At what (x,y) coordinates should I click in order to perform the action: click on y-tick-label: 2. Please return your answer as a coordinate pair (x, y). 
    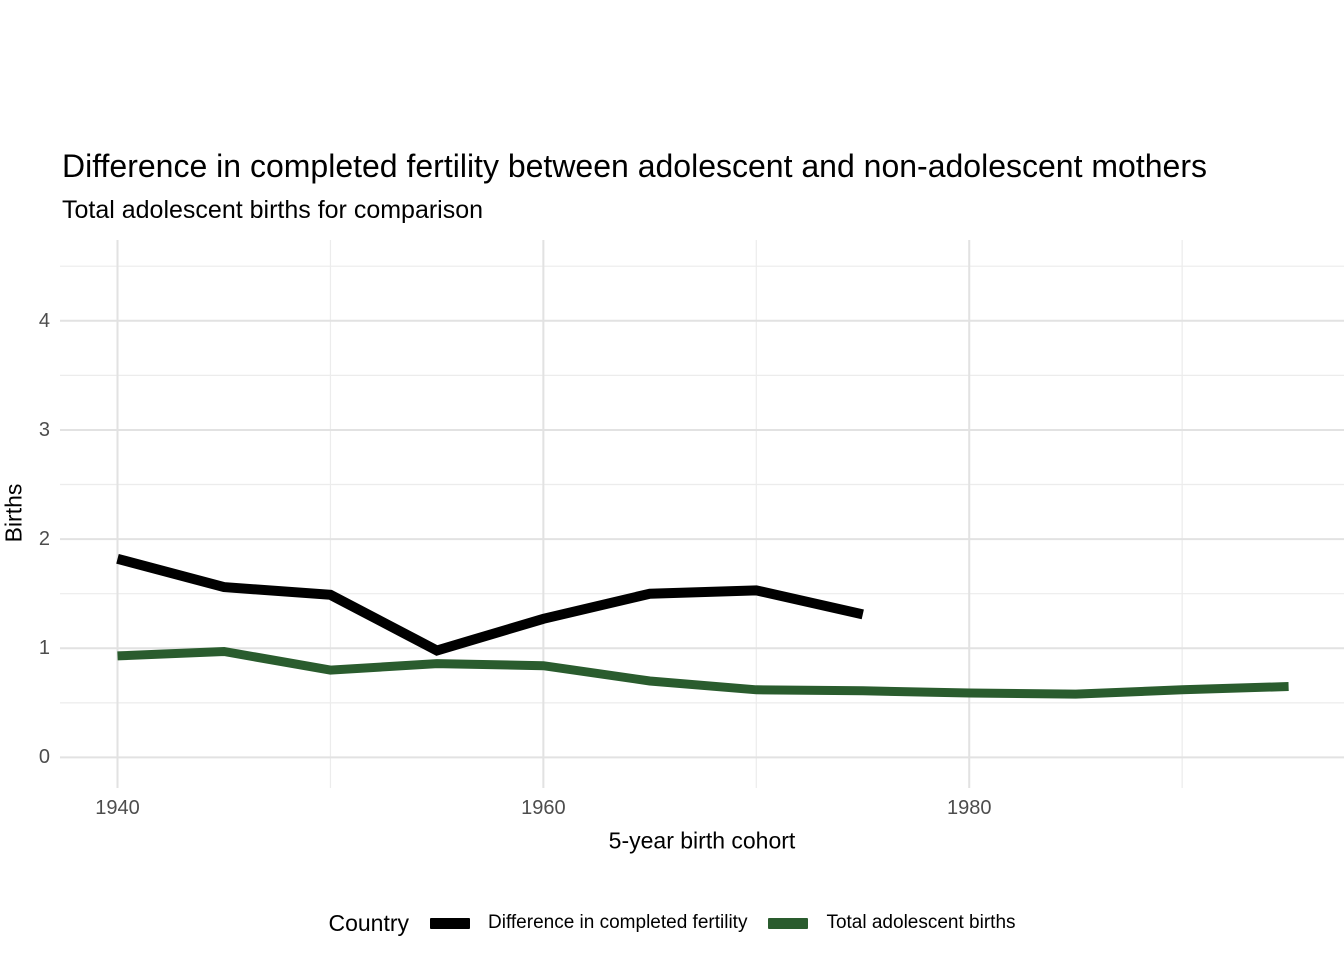
    Looking at the image, I should click on (44, 539).